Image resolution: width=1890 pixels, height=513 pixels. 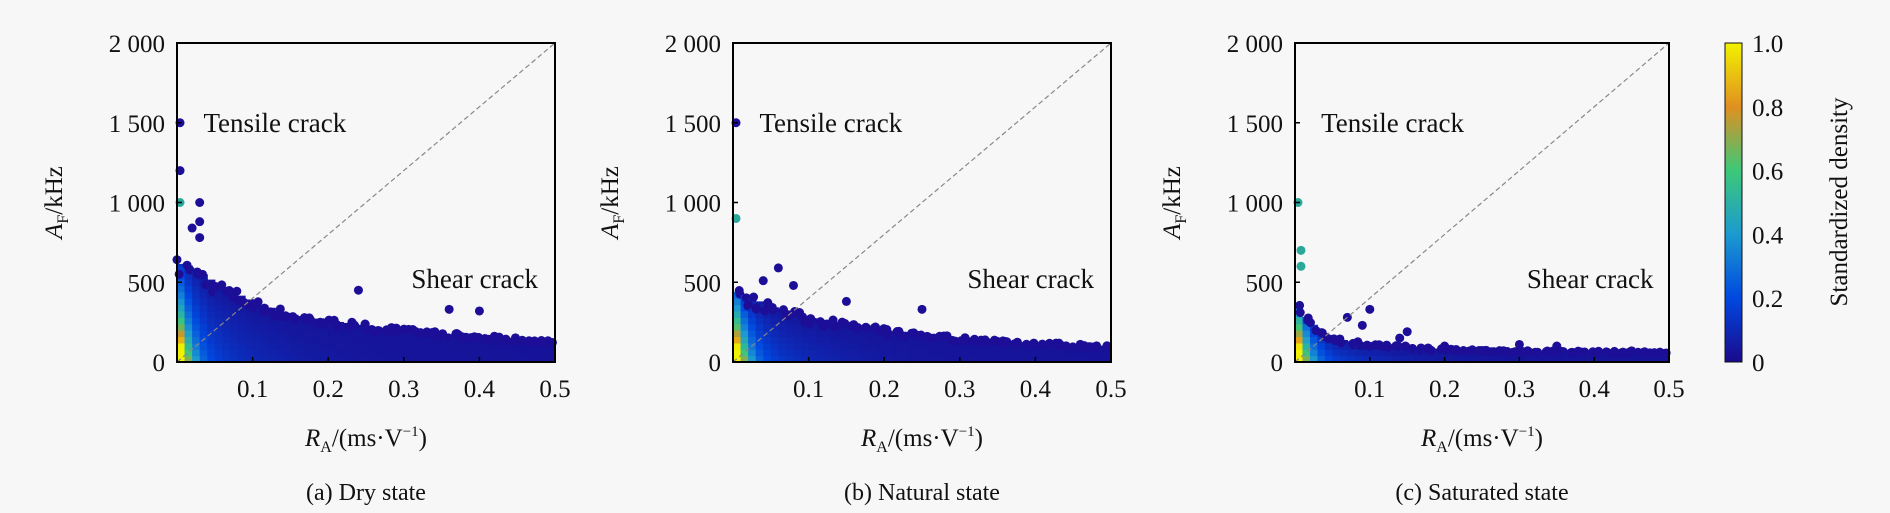 What do you see at coordinates (610, 190) in the screenshot?
I see `y-label-units: /kHz` at bounding box center [610, 190].